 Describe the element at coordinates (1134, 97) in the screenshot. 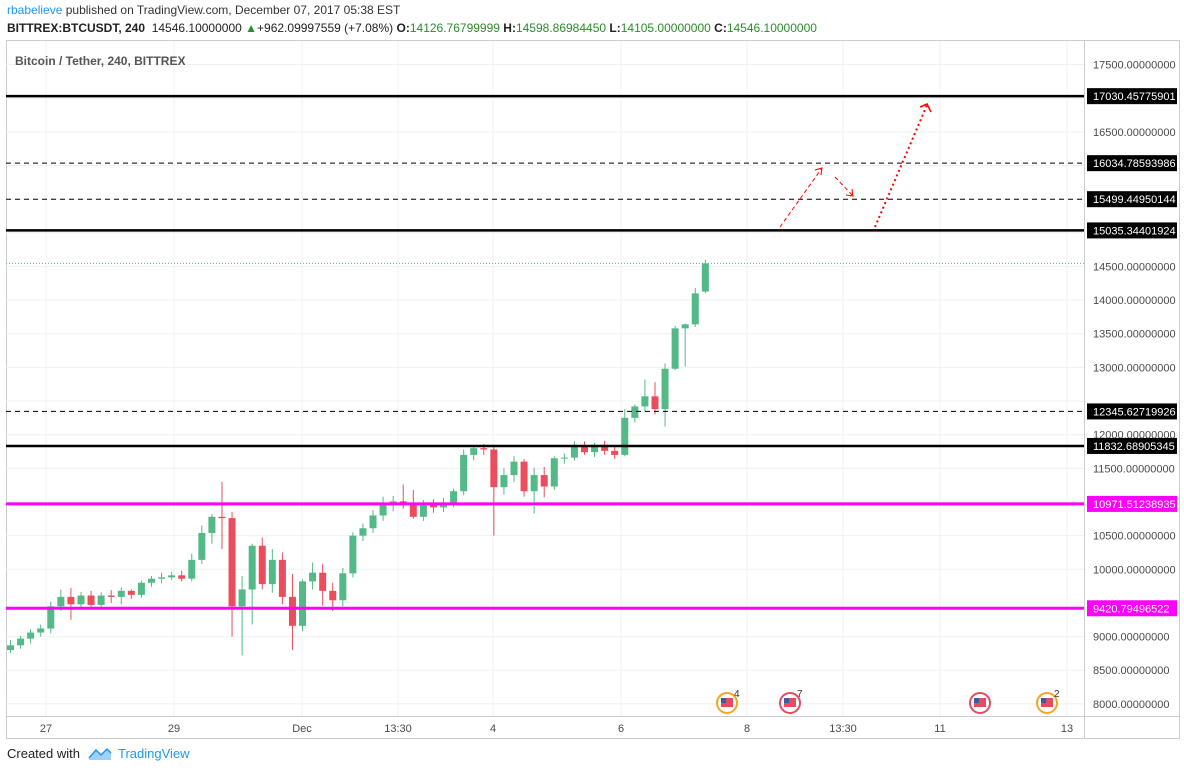

I see `level-price-label: 17030.45775901` at that location.